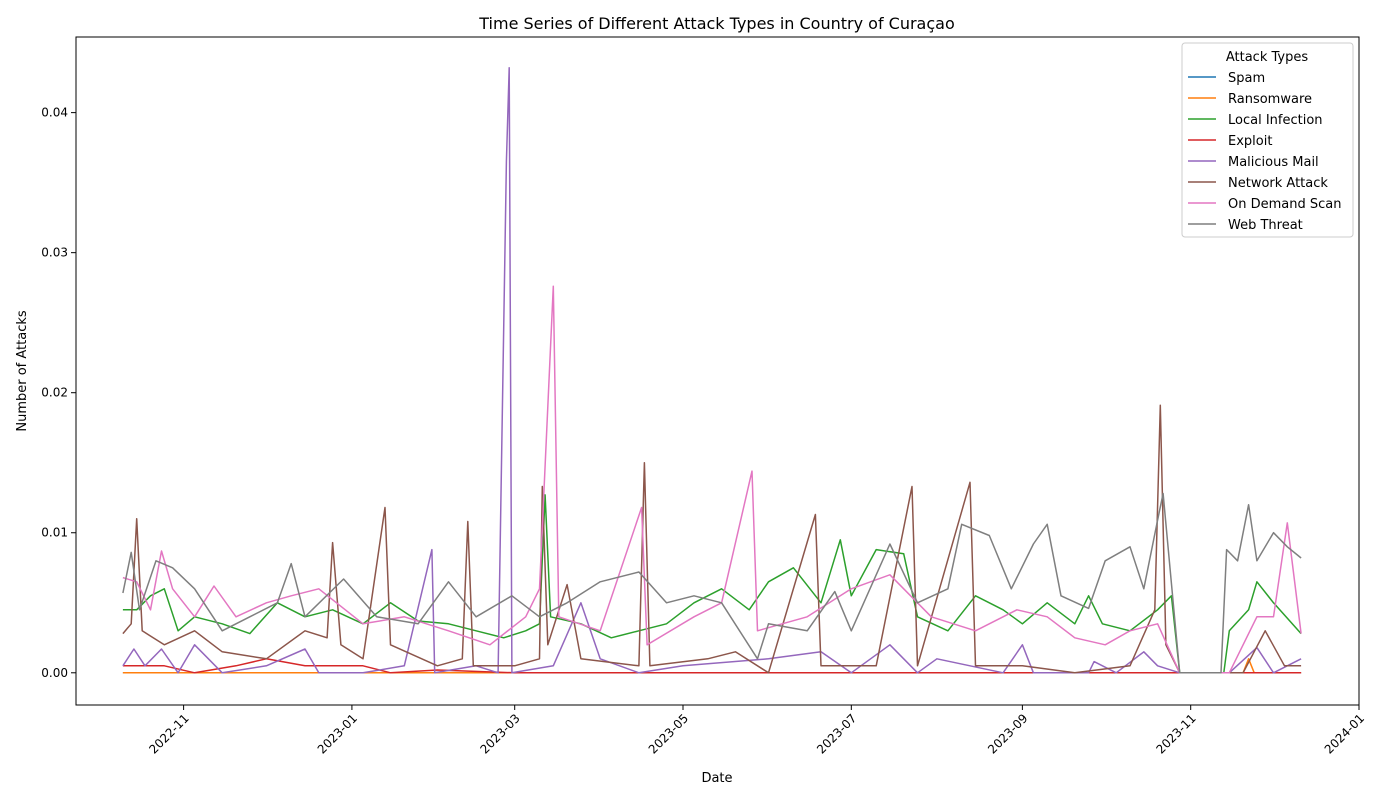 Image resolution: width=1400 pixels, height=800 pixels. What do you see at coordinates (1344, 733) in the screenshot?
I see `x-tick-label: 2024-01` at bounding box center [1344, 733].